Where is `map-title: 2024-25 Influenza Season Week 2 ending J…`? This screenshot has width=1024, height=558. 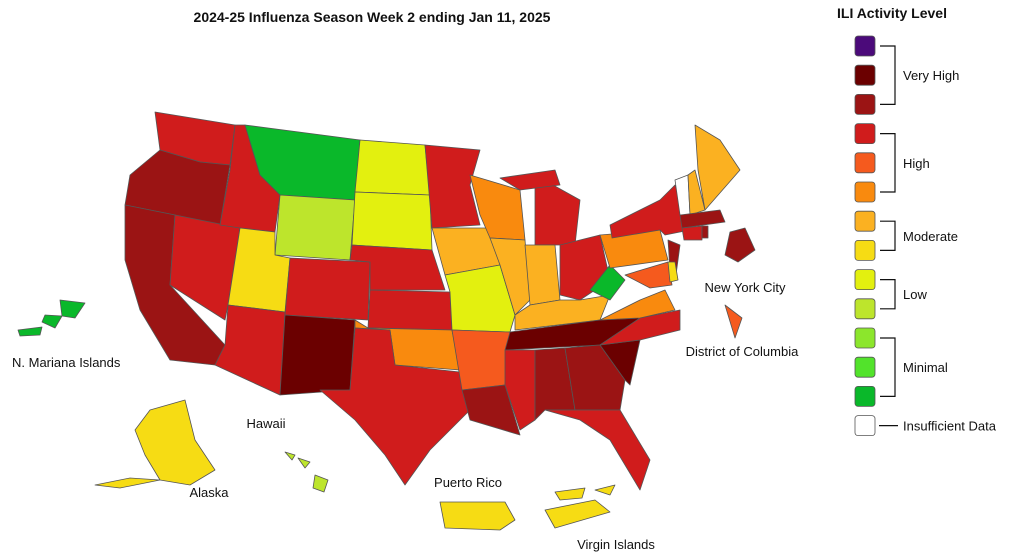
map-title: 2024-25 Influenza Season Week 2 ending J… is located at coordinates (372, 17).